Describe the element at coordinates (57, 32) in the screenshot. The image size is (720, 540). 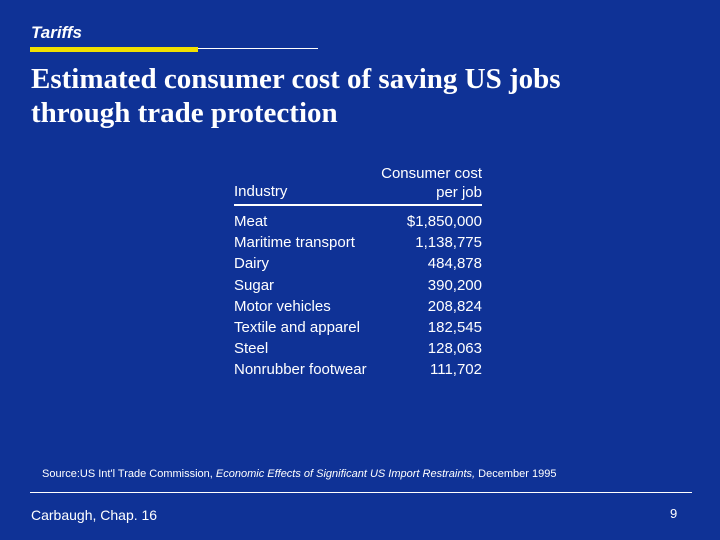
I see `section-label: Tariffs` at that location.